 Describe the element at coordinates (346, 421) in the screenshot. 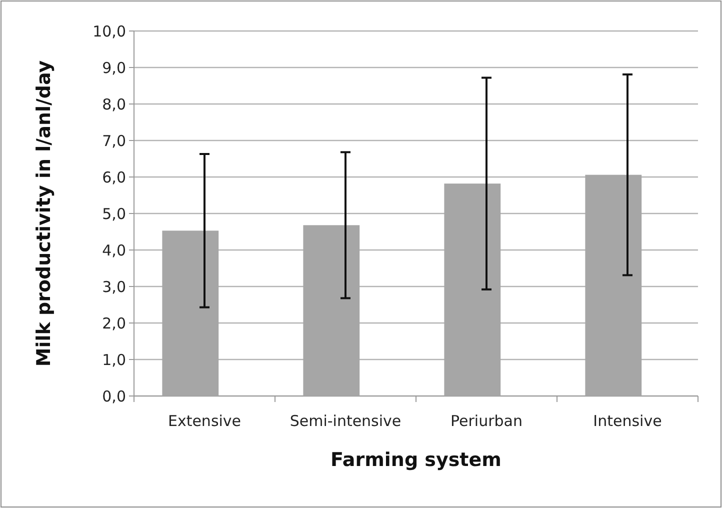

I see `x-tick-label: Semi-intensive` at that location.